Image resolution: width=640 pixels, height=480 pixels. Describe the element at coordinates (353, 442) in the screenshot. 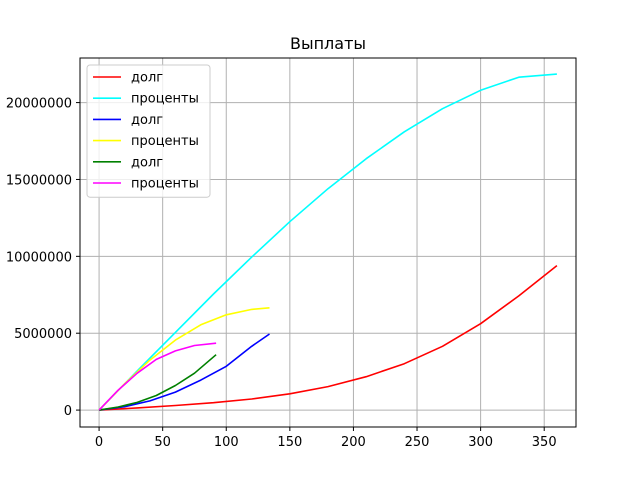

I see `x-tick-label: 200` at that location.